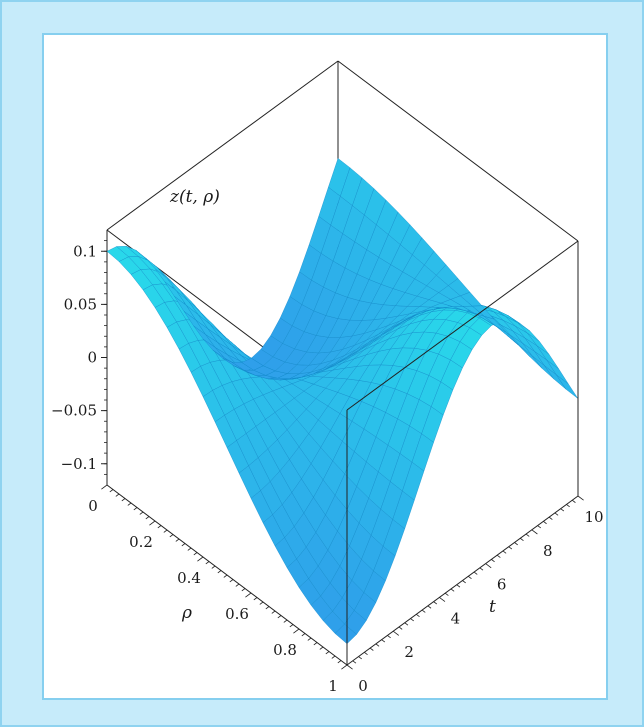 The image size is (644, 727). I want to click on rho-axis-title: ρ, so click(186, 613).